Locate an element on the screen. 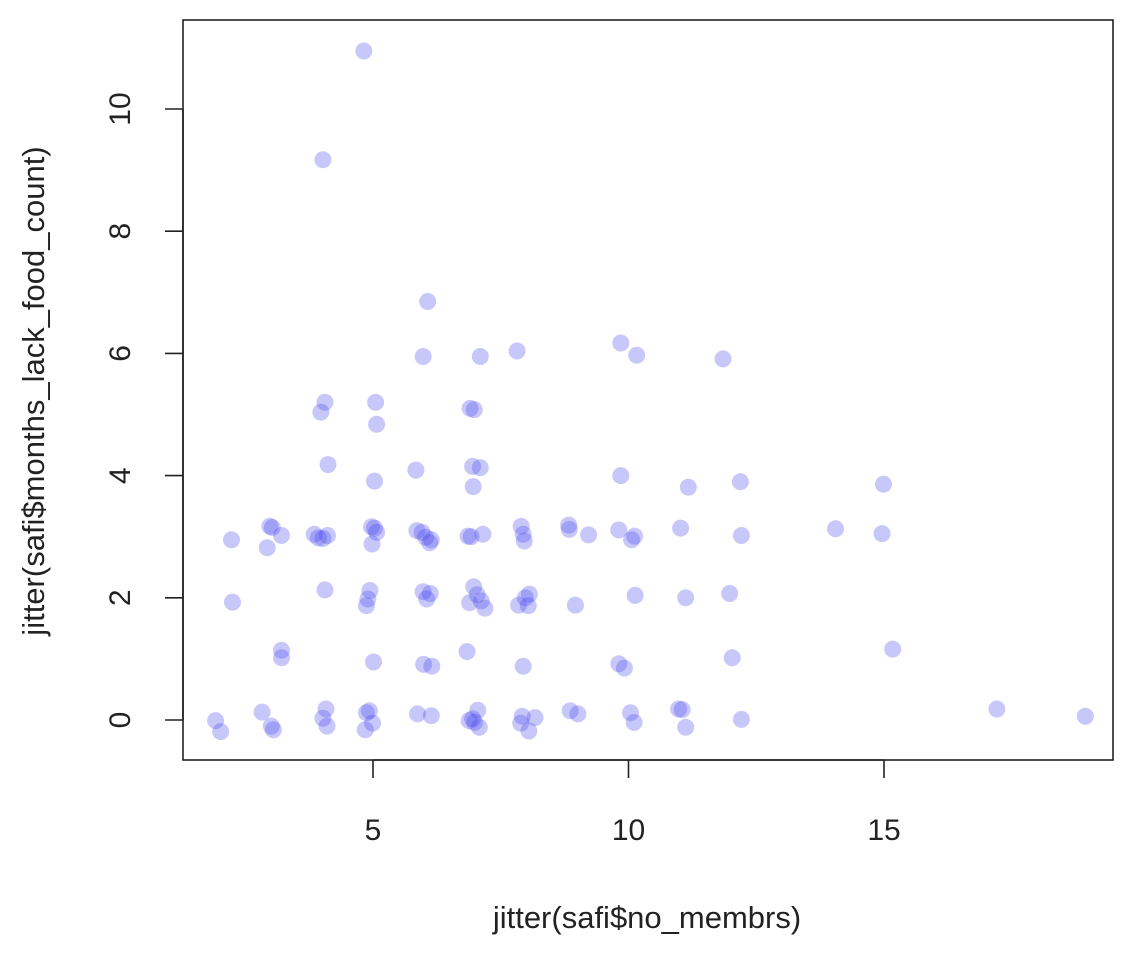 The image size is (1142, 956). x-axis-label: jitter(safi$no_membrs) is located at coordinates (646, 917).